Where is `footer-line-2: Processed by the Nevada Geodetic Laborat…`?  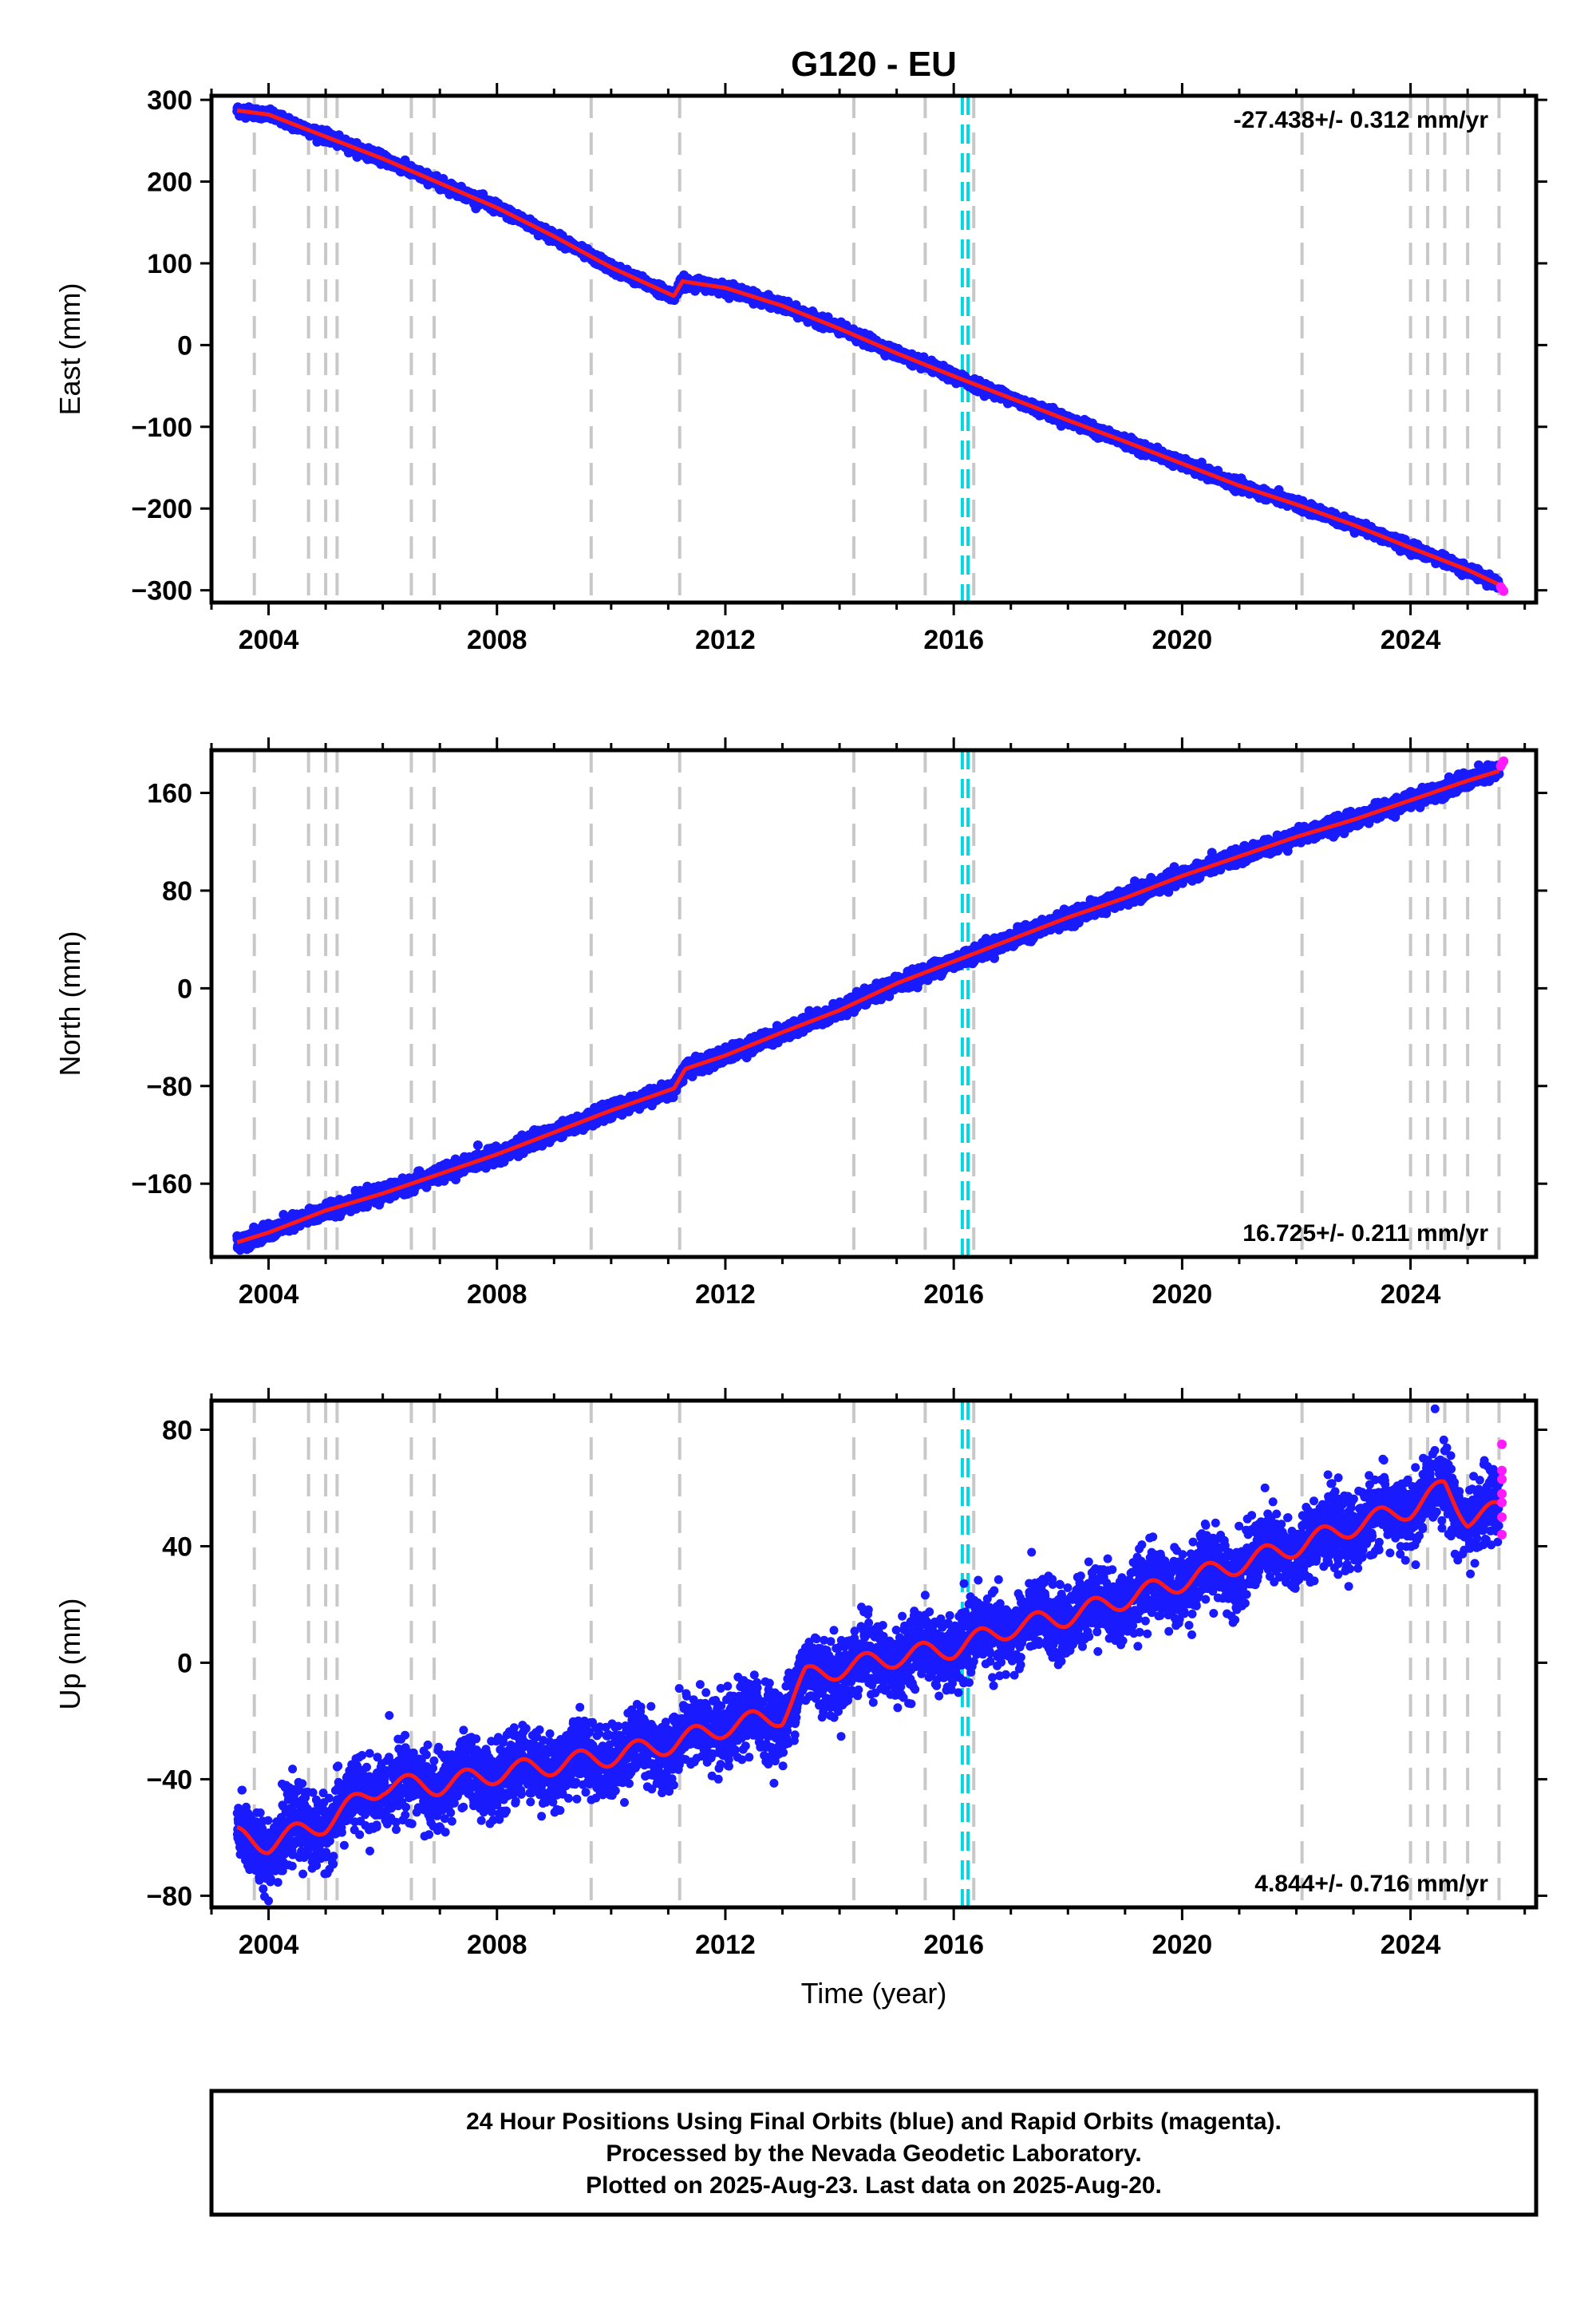
footer-line-2: Processed by the Nevada Geodetic Laborat… is located at coordinates (873, 2153).